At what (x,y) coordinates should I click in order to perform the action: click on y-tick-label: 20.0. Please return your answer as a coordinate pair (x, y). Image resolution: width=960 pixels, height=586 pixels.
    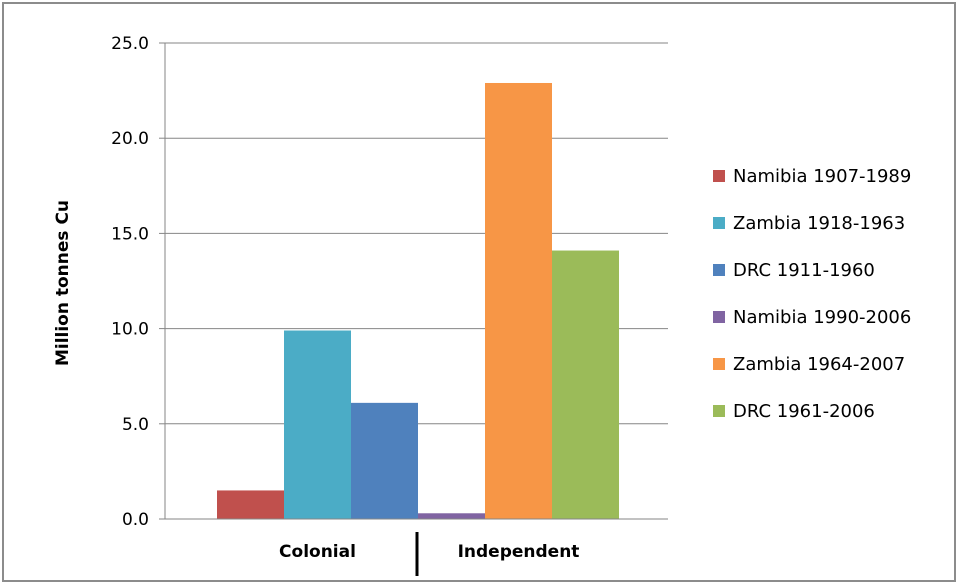
    Looking at the image, I should click on (130, 139).